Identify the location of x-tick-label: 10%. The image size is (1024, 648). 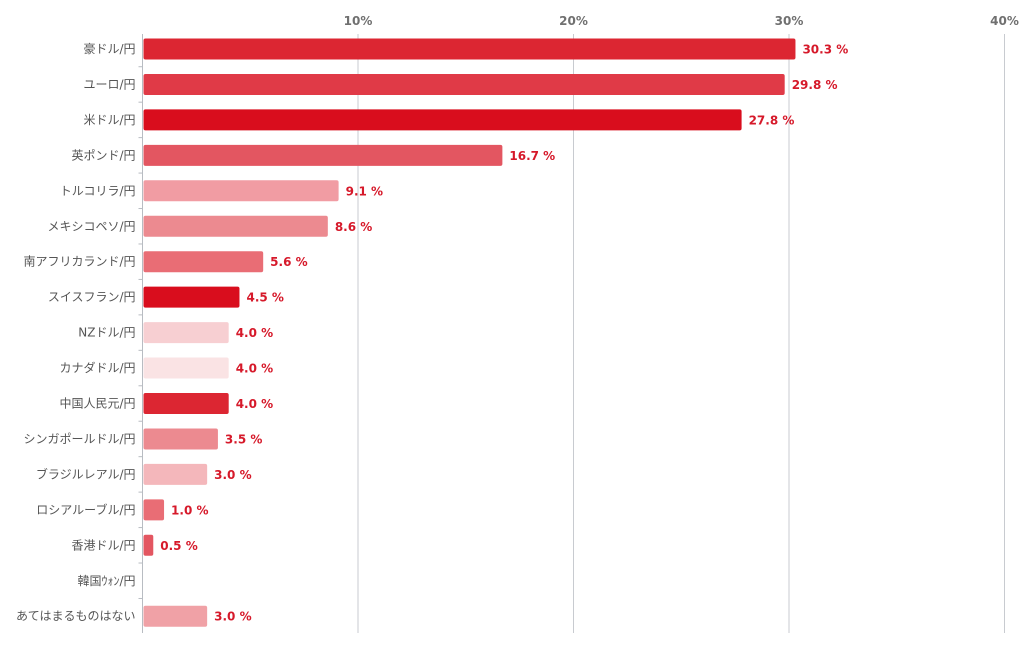
(358, 21).